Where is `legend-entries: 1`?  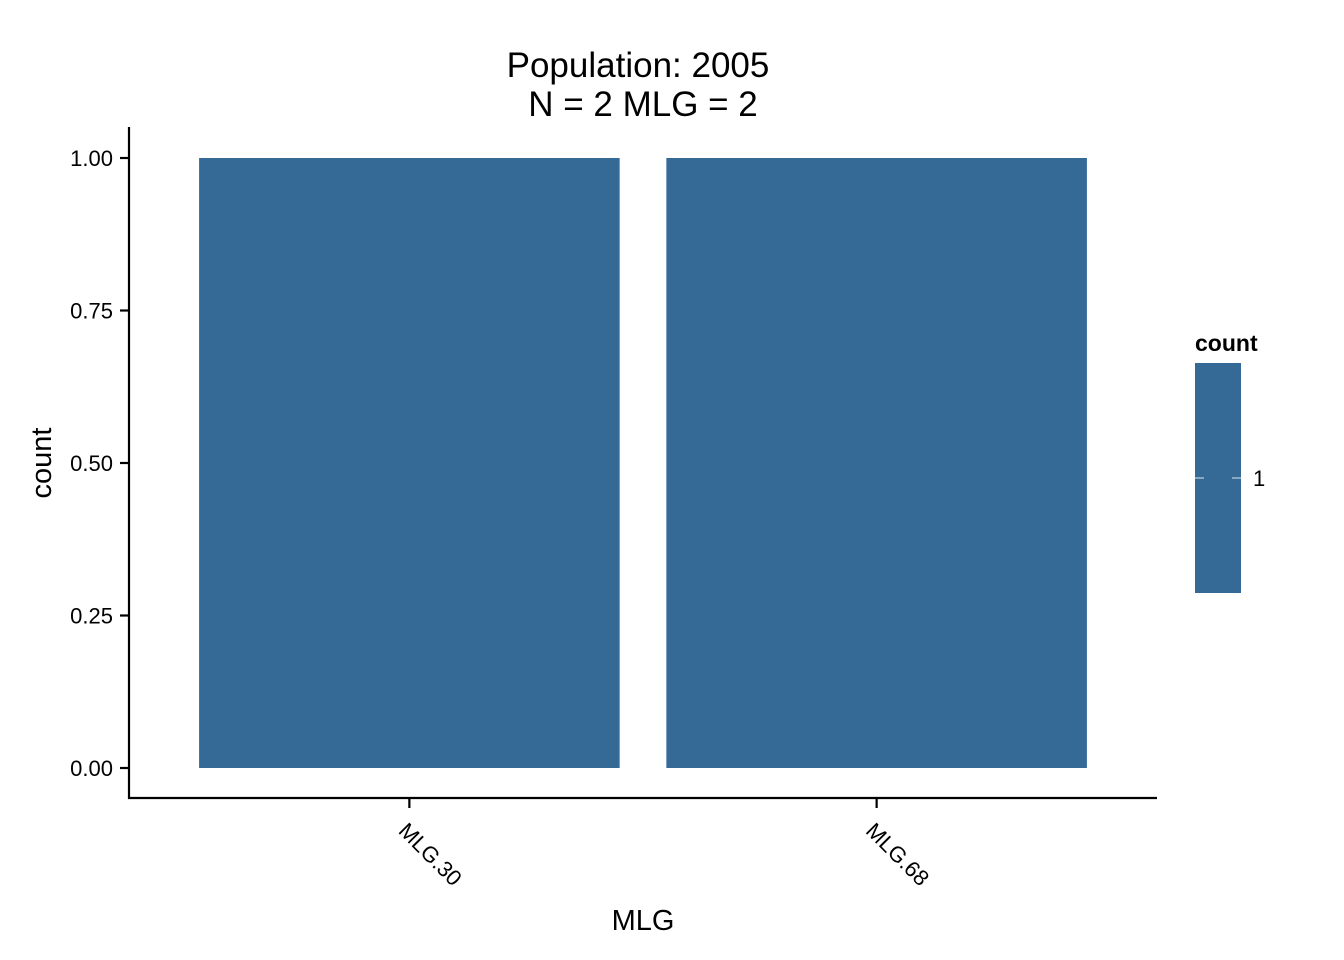 legend-entries: 1 is located at coordinates (1230, 478).